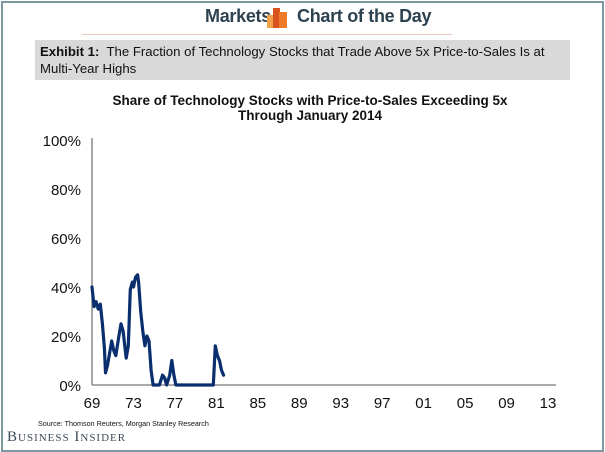 Image resolution: width=605 pixels, height=452 pixels. What do you see at coordinates (340, 403) in the screenshot?
I see `x-tick-label: 93` at bounding box center [340, 403].